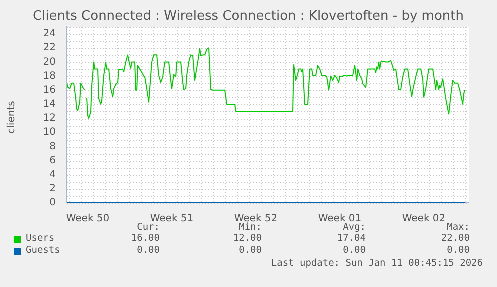  I want to click on y-tick-label: 2, so click(53, 189).